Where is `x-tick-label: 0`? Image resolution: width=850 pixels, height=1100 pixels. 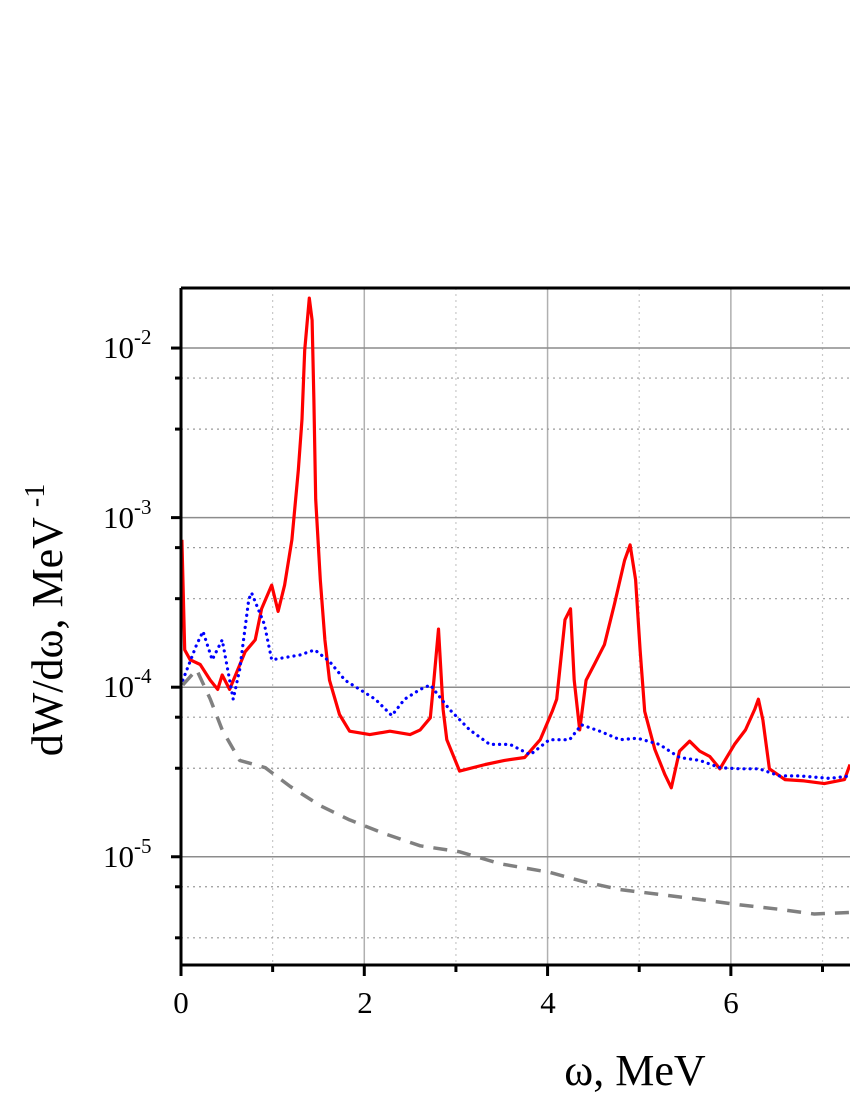
x-tick-label: 0 is located at coordinates (181, 1002).